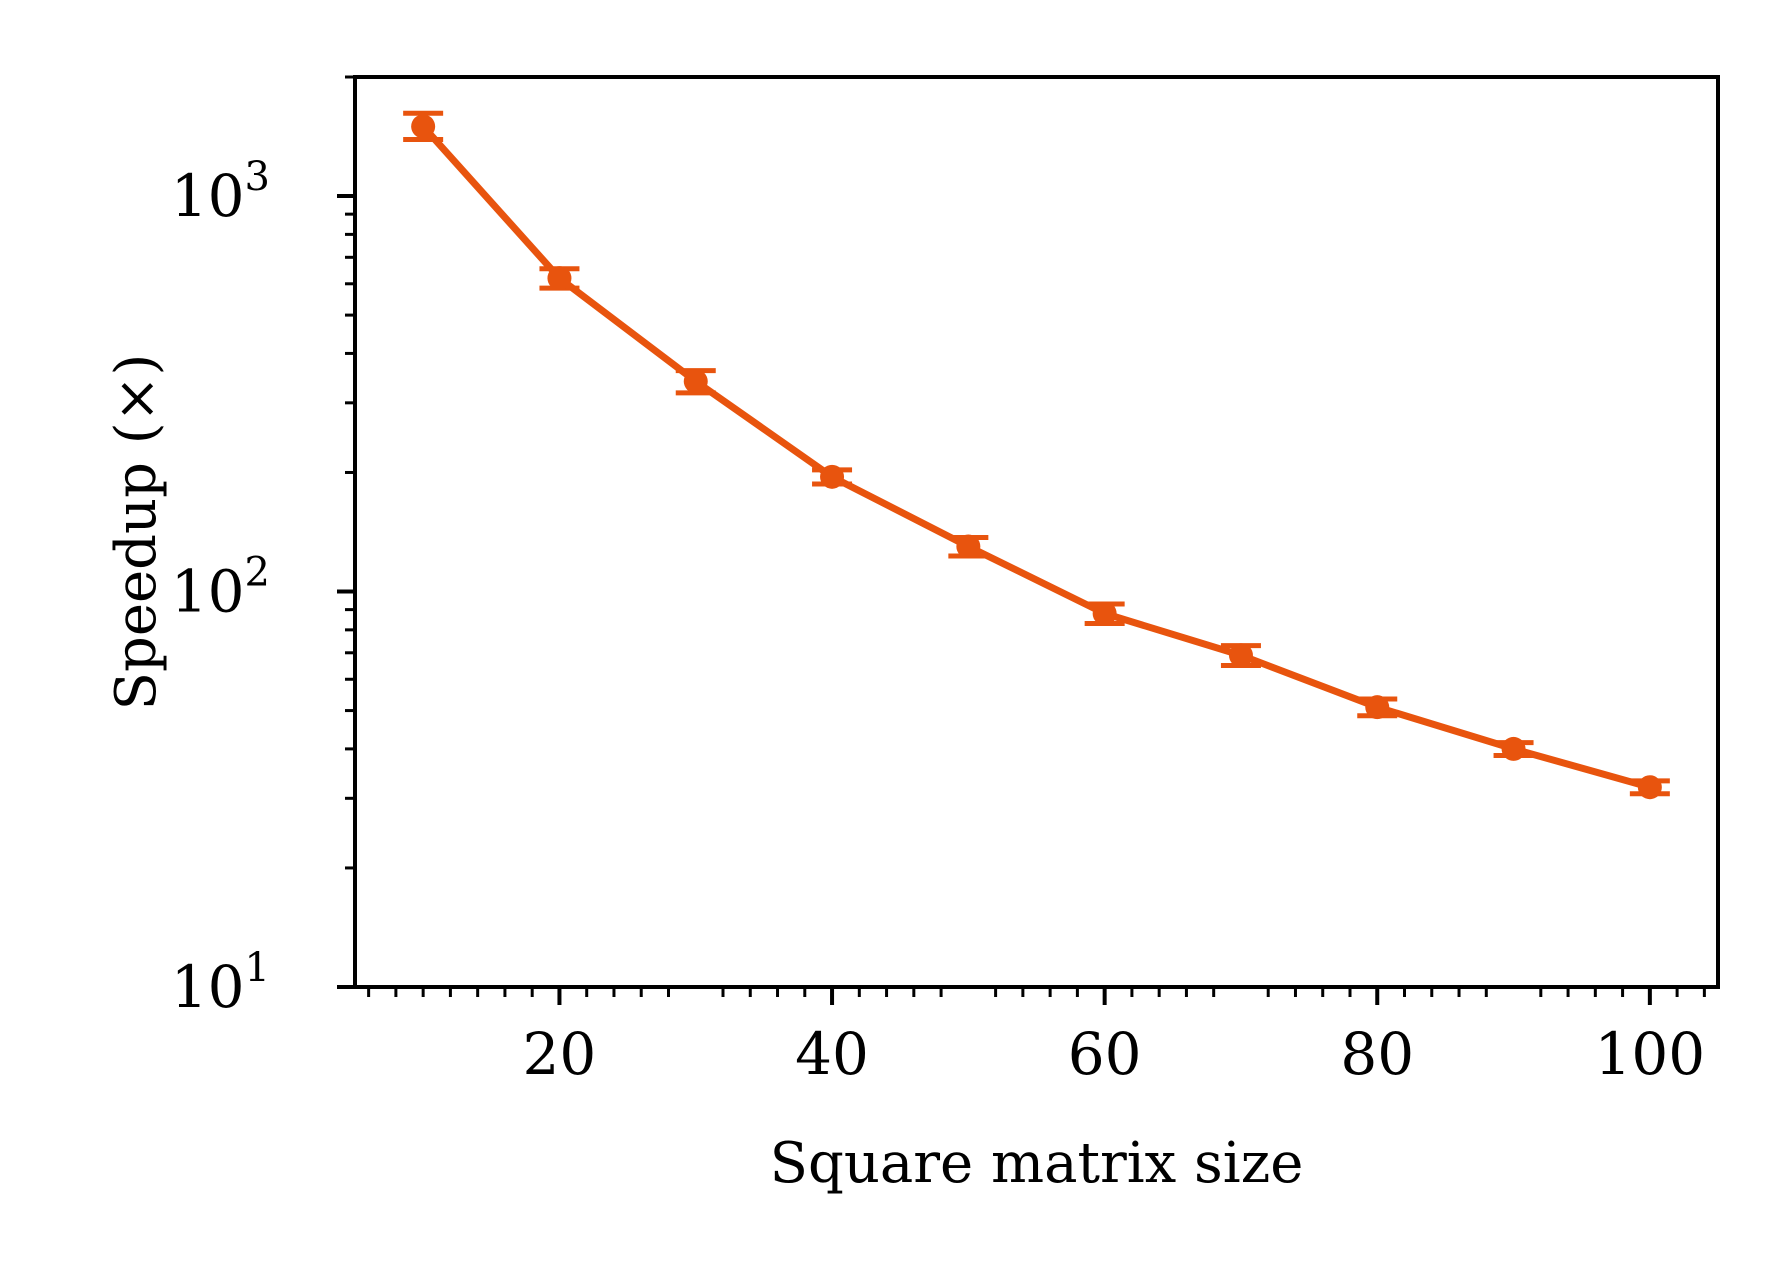 The height and width of the screenshot is (1280, 1792). What do you see at coordinates (136, 532) in the screenshot?
I see `y-axis-label: Speedup (×)` at bounding box center [136, 532].